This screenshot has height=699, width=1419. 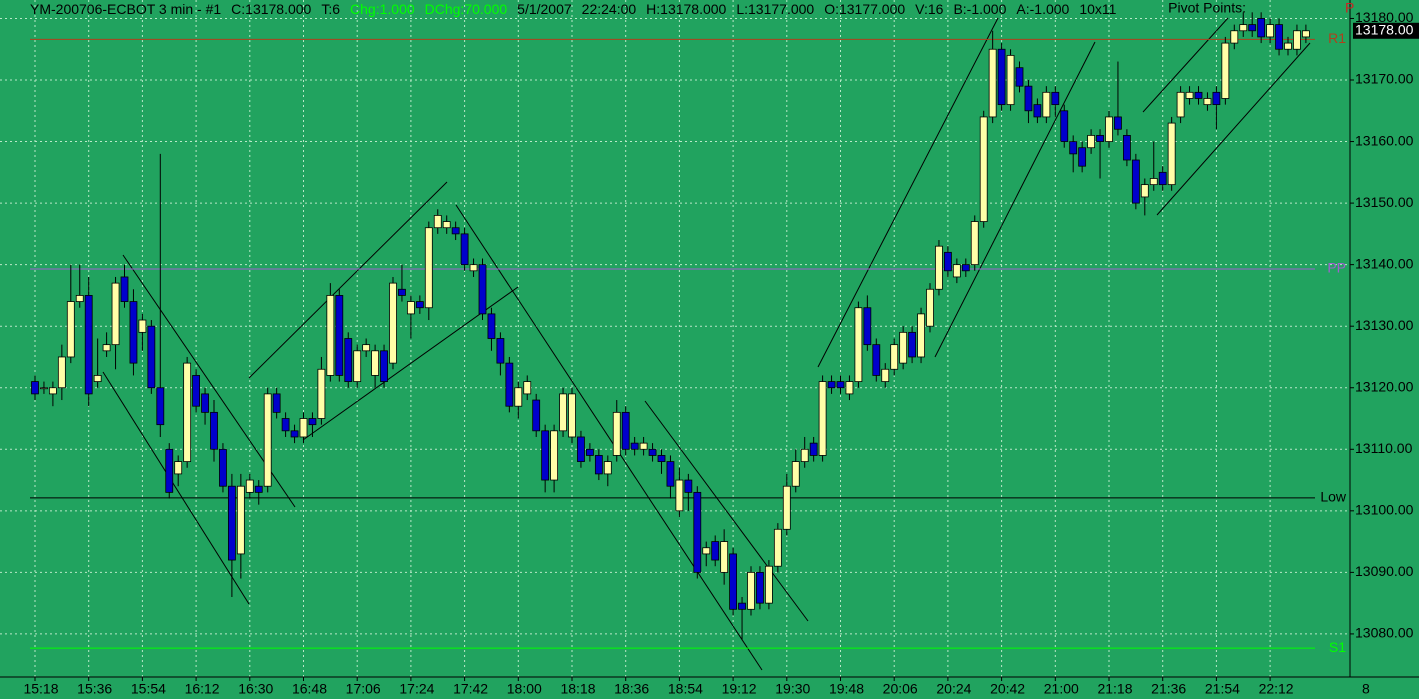 What do you see at coordinates (1384, 386) in the screenshot?
I see `y-tick-label: 13120.00` at bounding box center [1384, 386].